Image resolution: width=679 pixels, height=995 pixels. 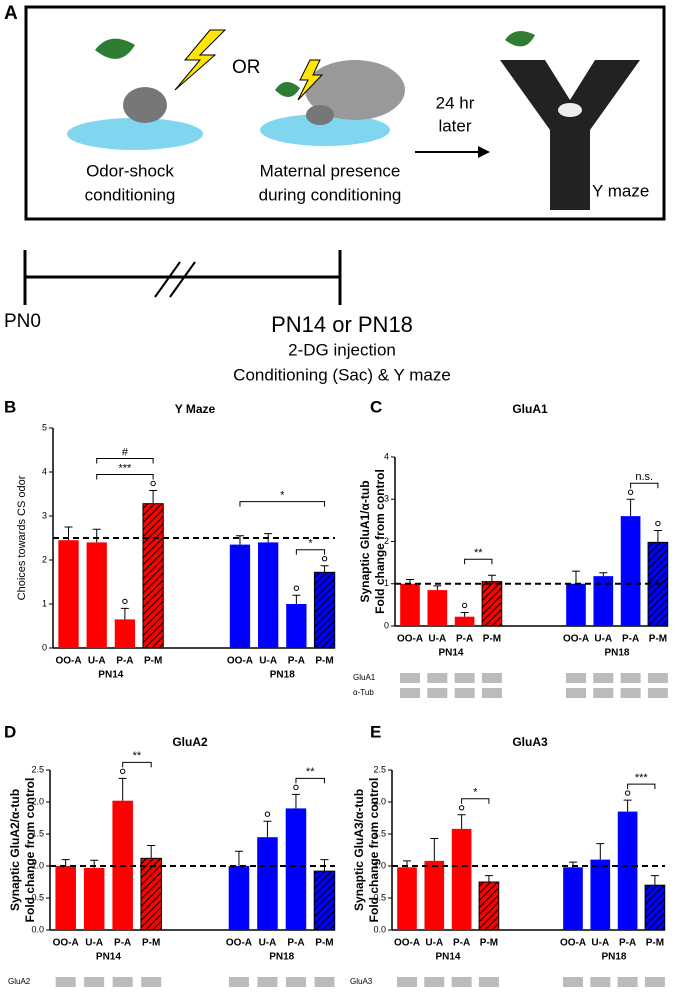 I want to click on label: 2-DG injection, so click(x=342, y=349).